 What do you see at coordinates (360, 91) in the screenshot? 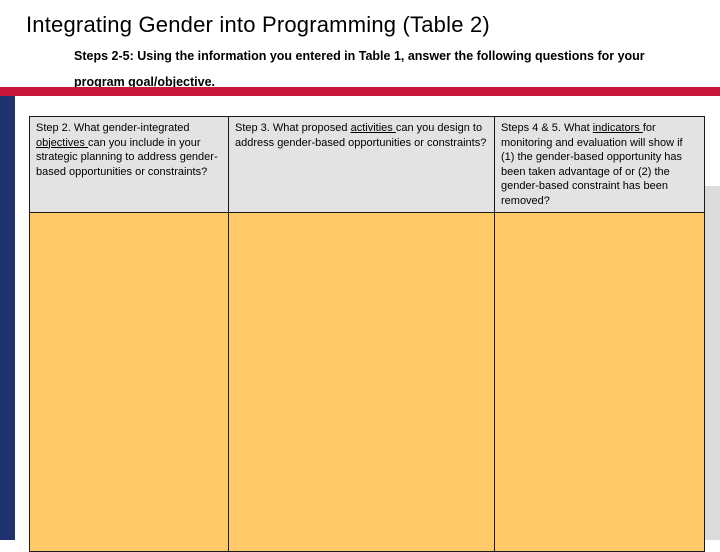
I see `header-accent-bar` at bounding box center [360, 91].